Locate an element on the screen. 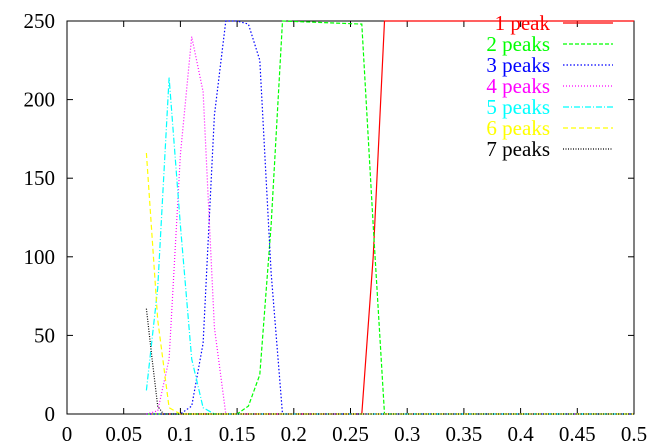  legend-label: 3 peaks is located at coordinates (518, 65).